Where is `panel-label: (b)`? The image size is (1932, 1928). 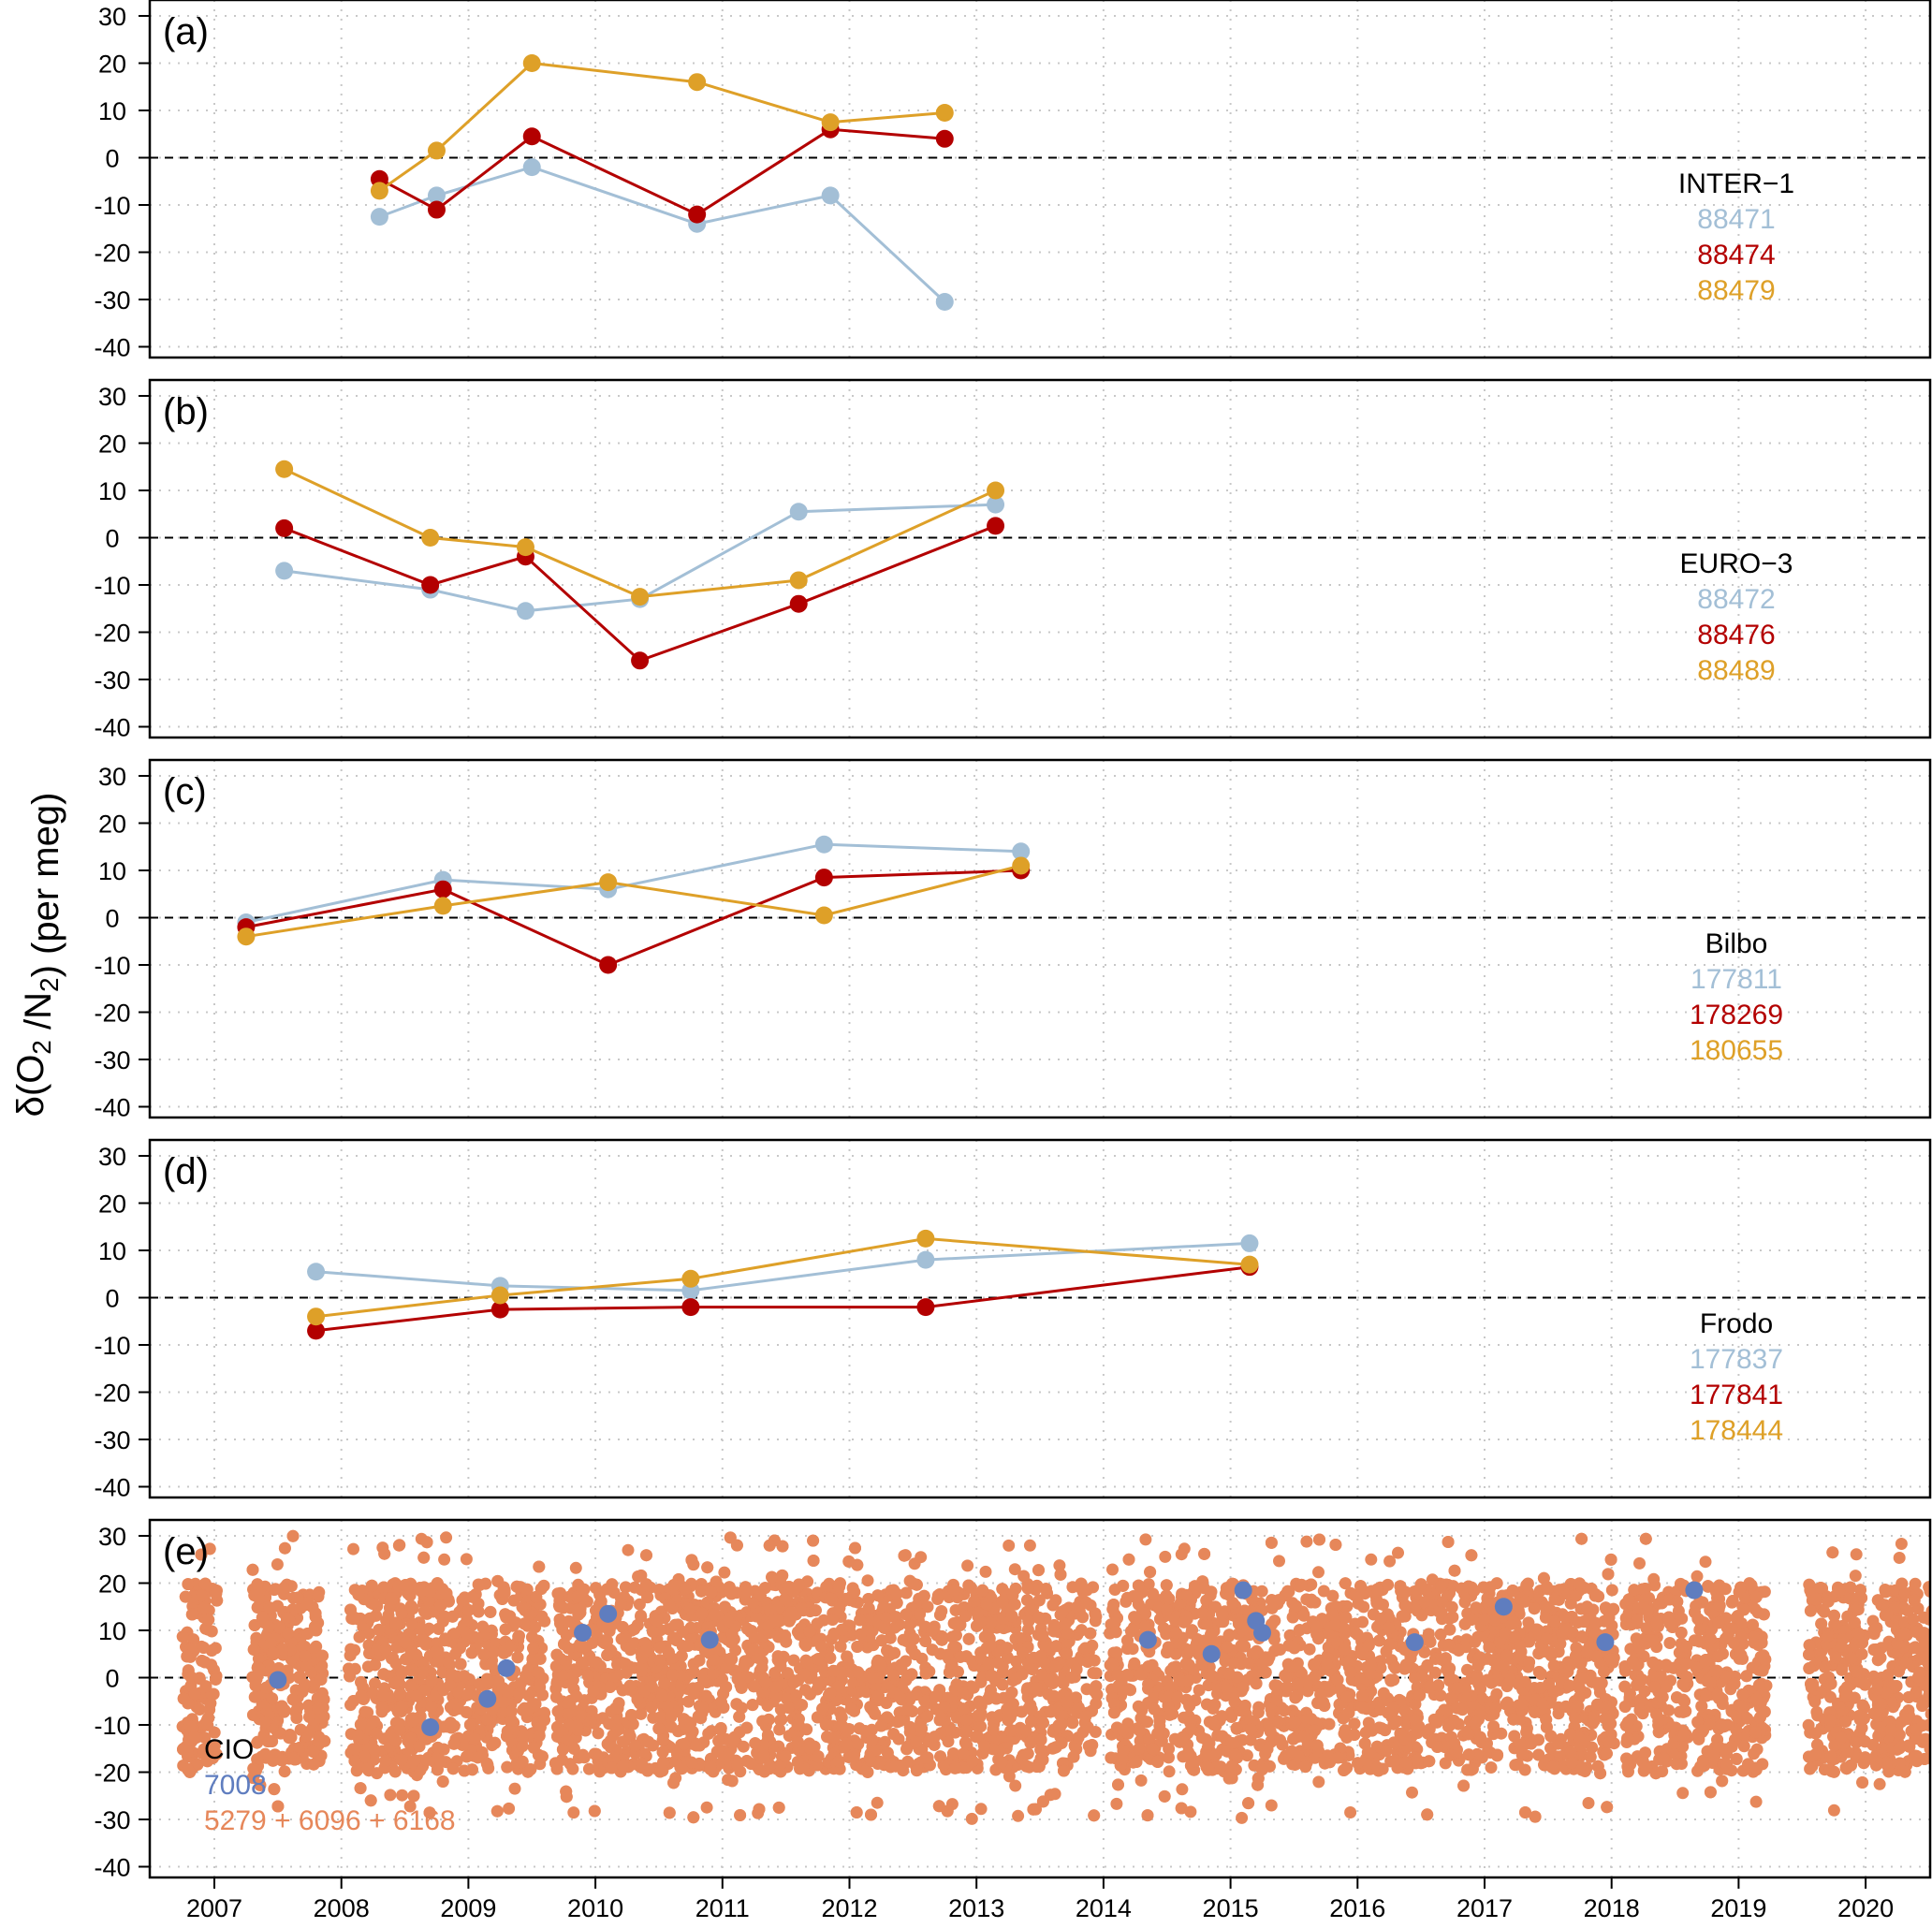 panel-label: (b) is located at coordinates (186, 411).